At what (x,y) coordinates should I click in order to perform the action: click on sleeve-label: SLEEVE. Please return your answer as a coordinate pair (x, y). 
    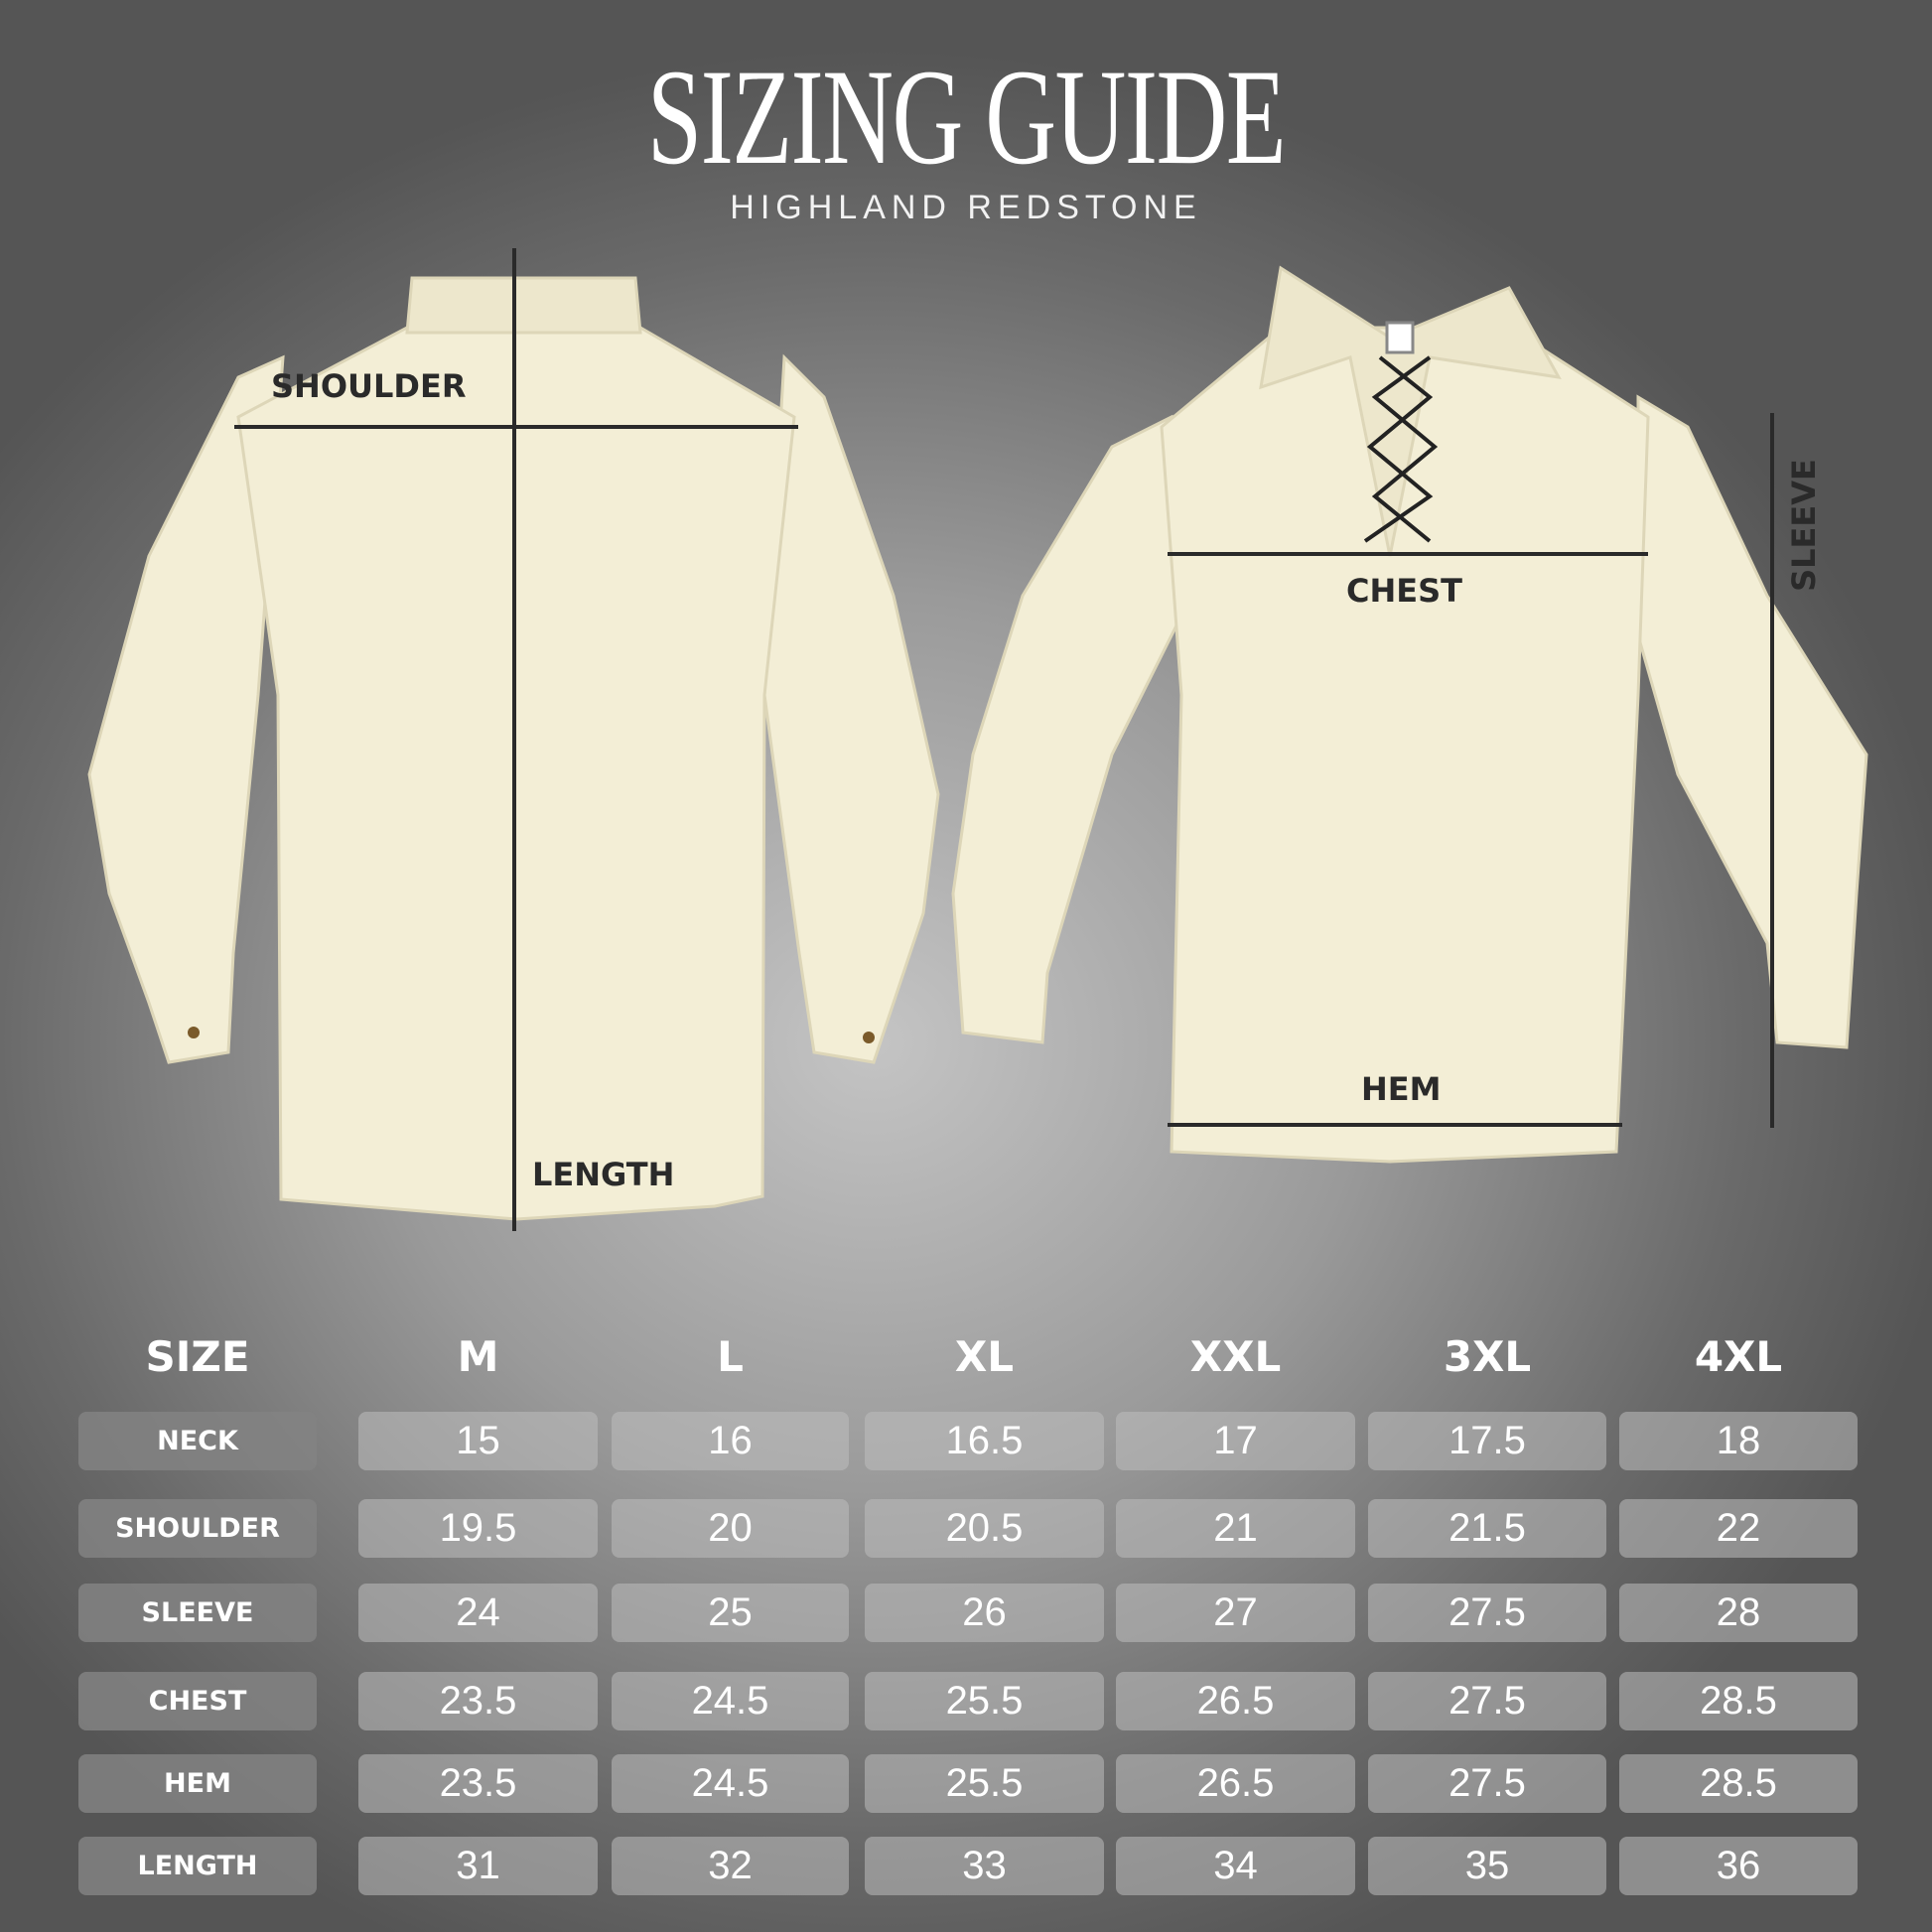
    Looking at the image, I should click on (1804, 525).